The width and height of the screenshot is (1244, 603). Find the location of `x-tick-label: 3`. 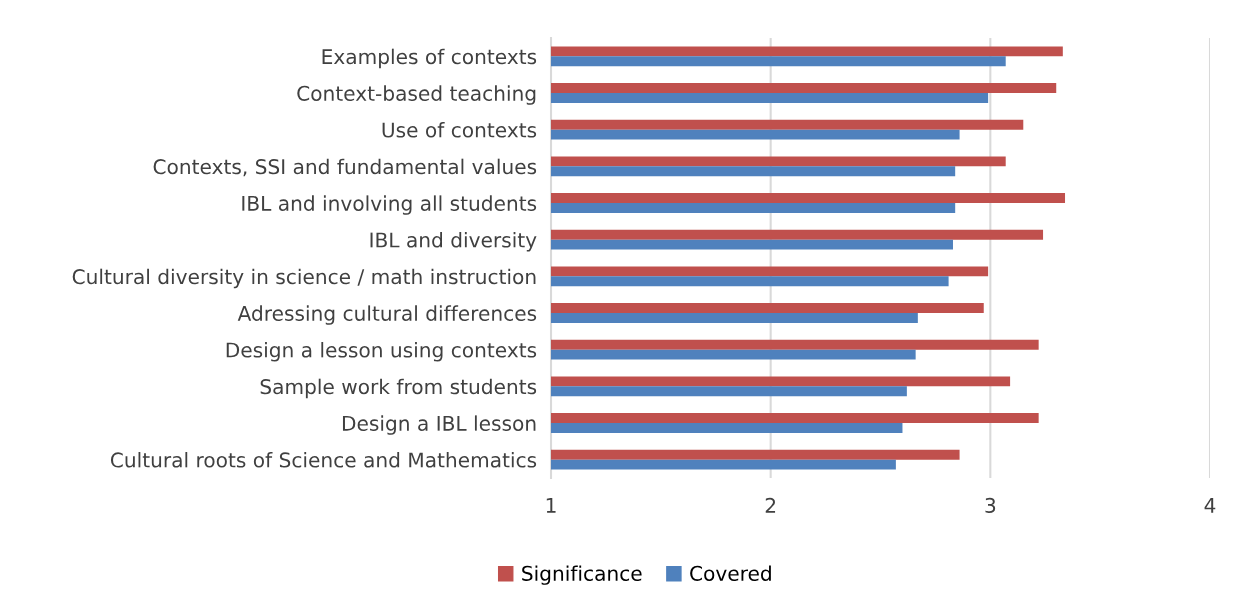

x-tick-label: 3 is located at coordinates (990, 505).